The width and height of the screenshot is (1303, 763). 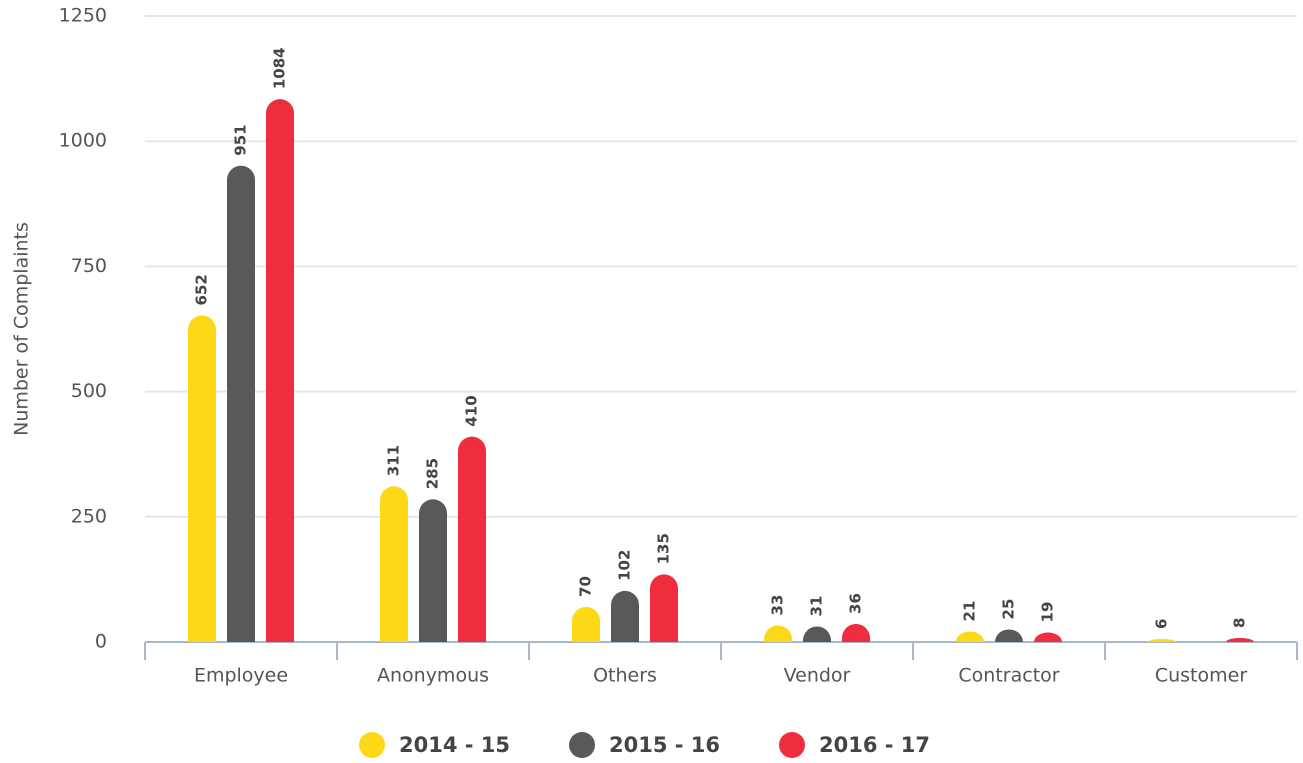 I want to click on value-label: 135, so click(x=664, y=548).